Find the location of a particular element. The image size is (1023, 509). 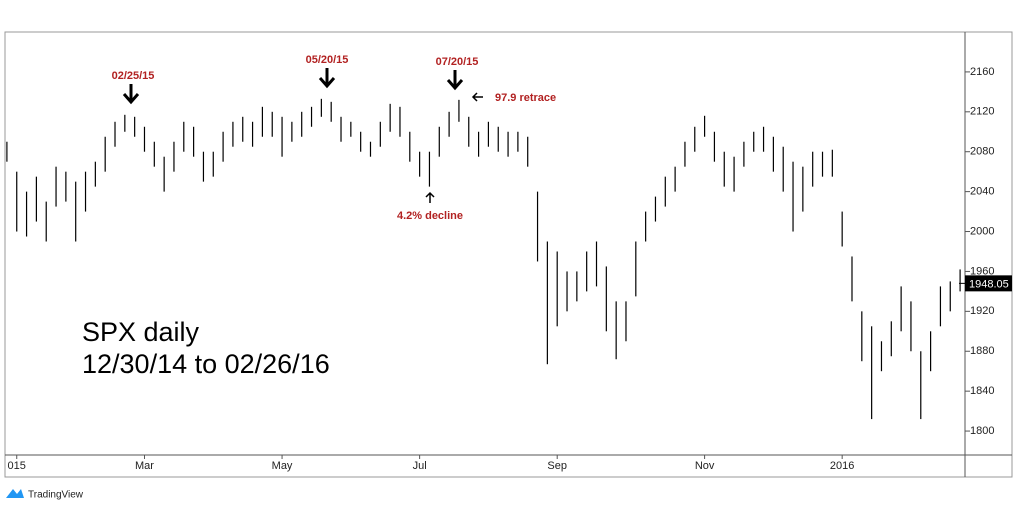

x-tick-label: 2016 is located at coordinates (842, 466).